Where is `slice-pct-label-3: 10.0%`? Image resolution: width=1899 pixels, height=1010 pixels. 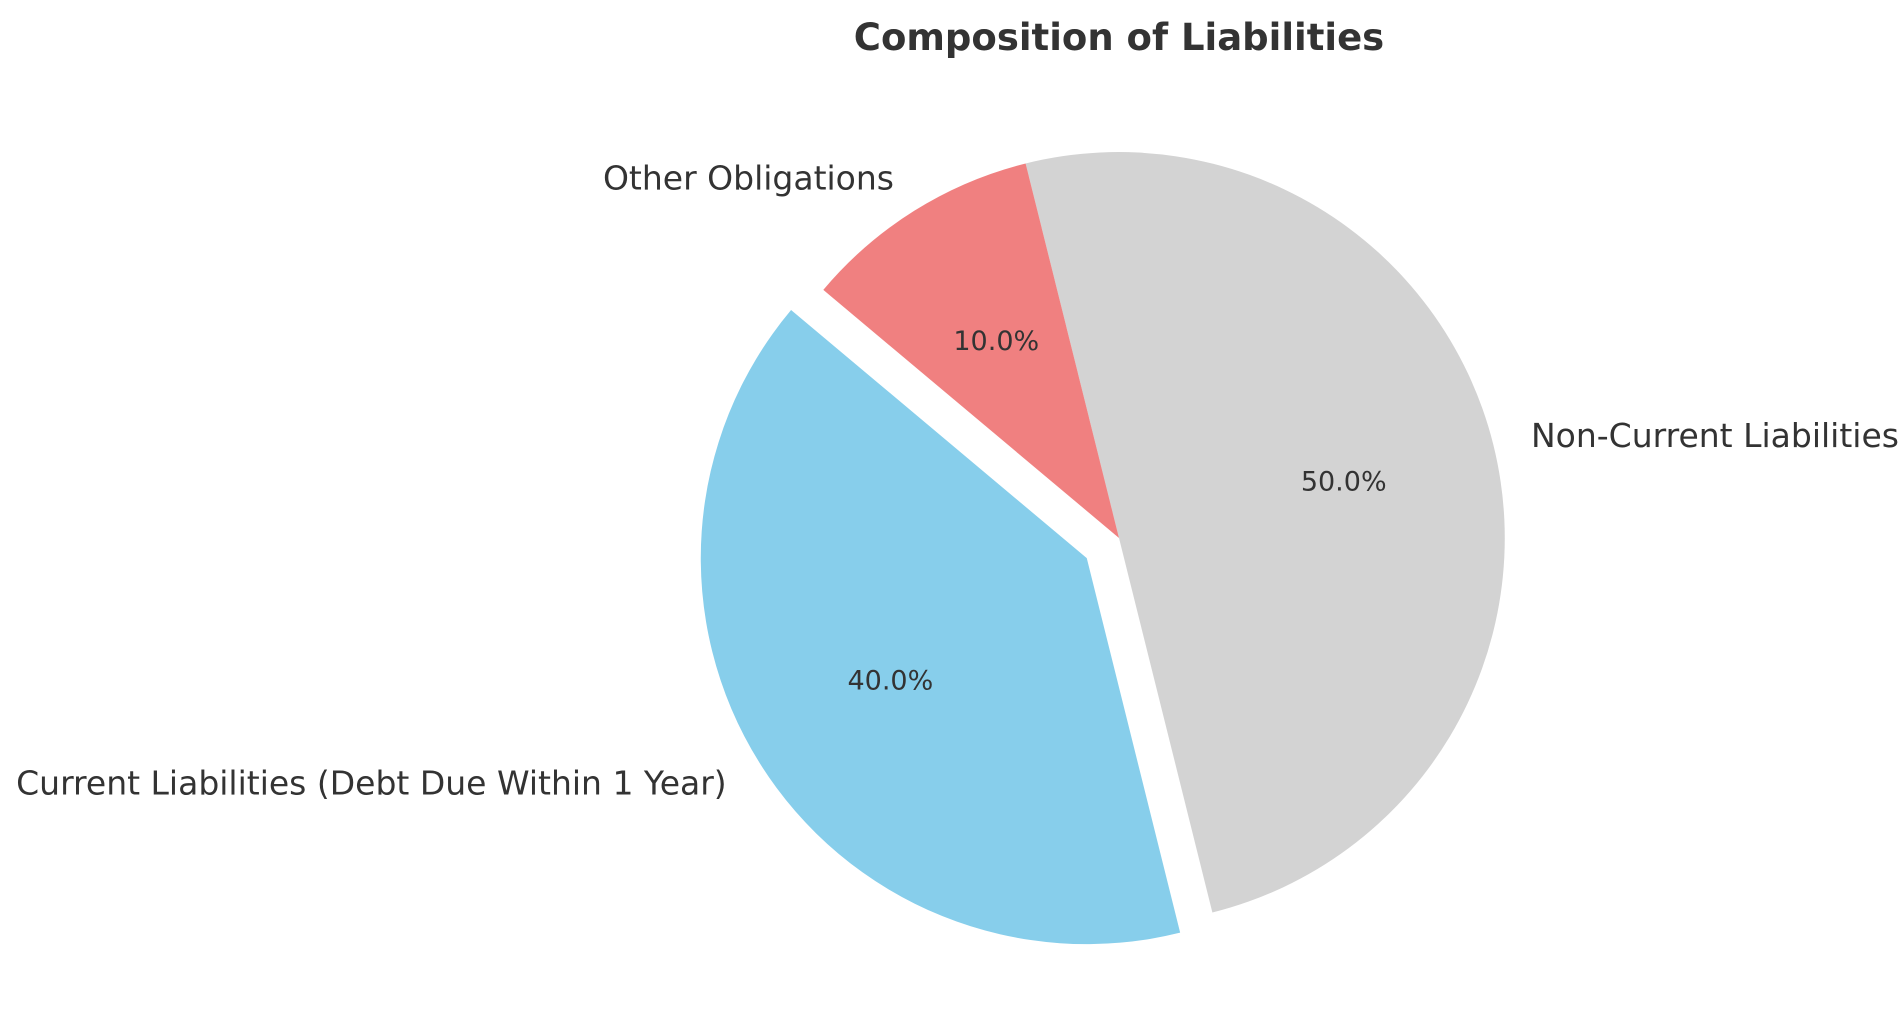
slice-pct-label-3: 10.0% is located at coordinates (996, 341).